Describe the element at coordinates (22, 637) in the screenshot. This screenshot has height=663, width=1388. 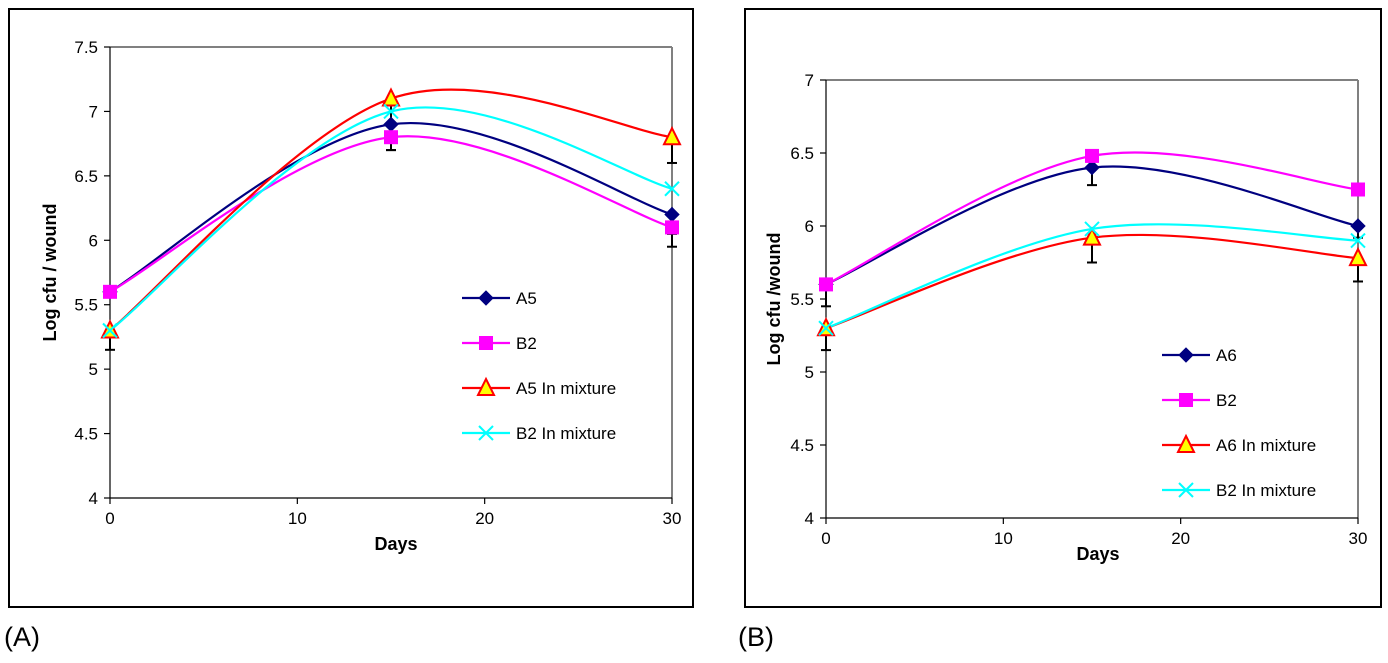
I see `panel-label-a: (A)` at that location.